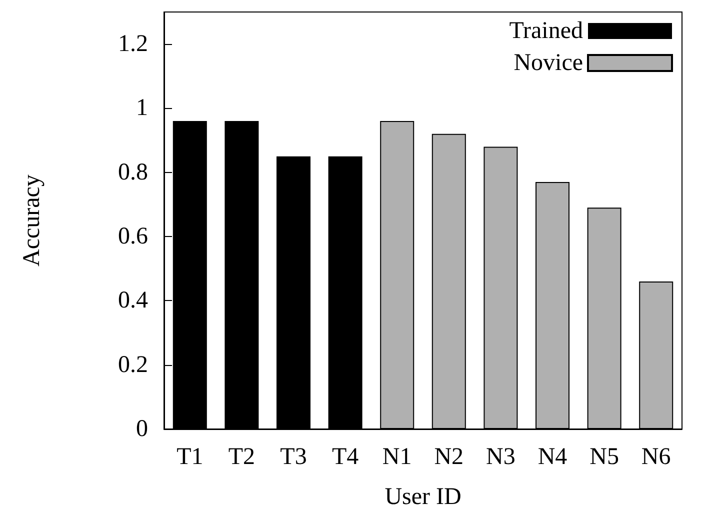  What do you see at coordinates (604, 457) in the screenshot?
I see `x-tick-label: N5` at bounding box center [604, 457].